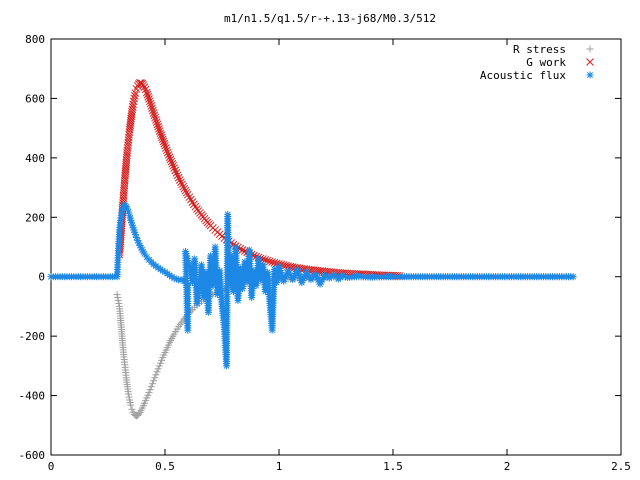 The height and width of the screenshot is (480, 640). What do you see at coordinates (32, 396) in the screenshot?
I see `y-tick-label: -400` at bounding box center [32, 396].